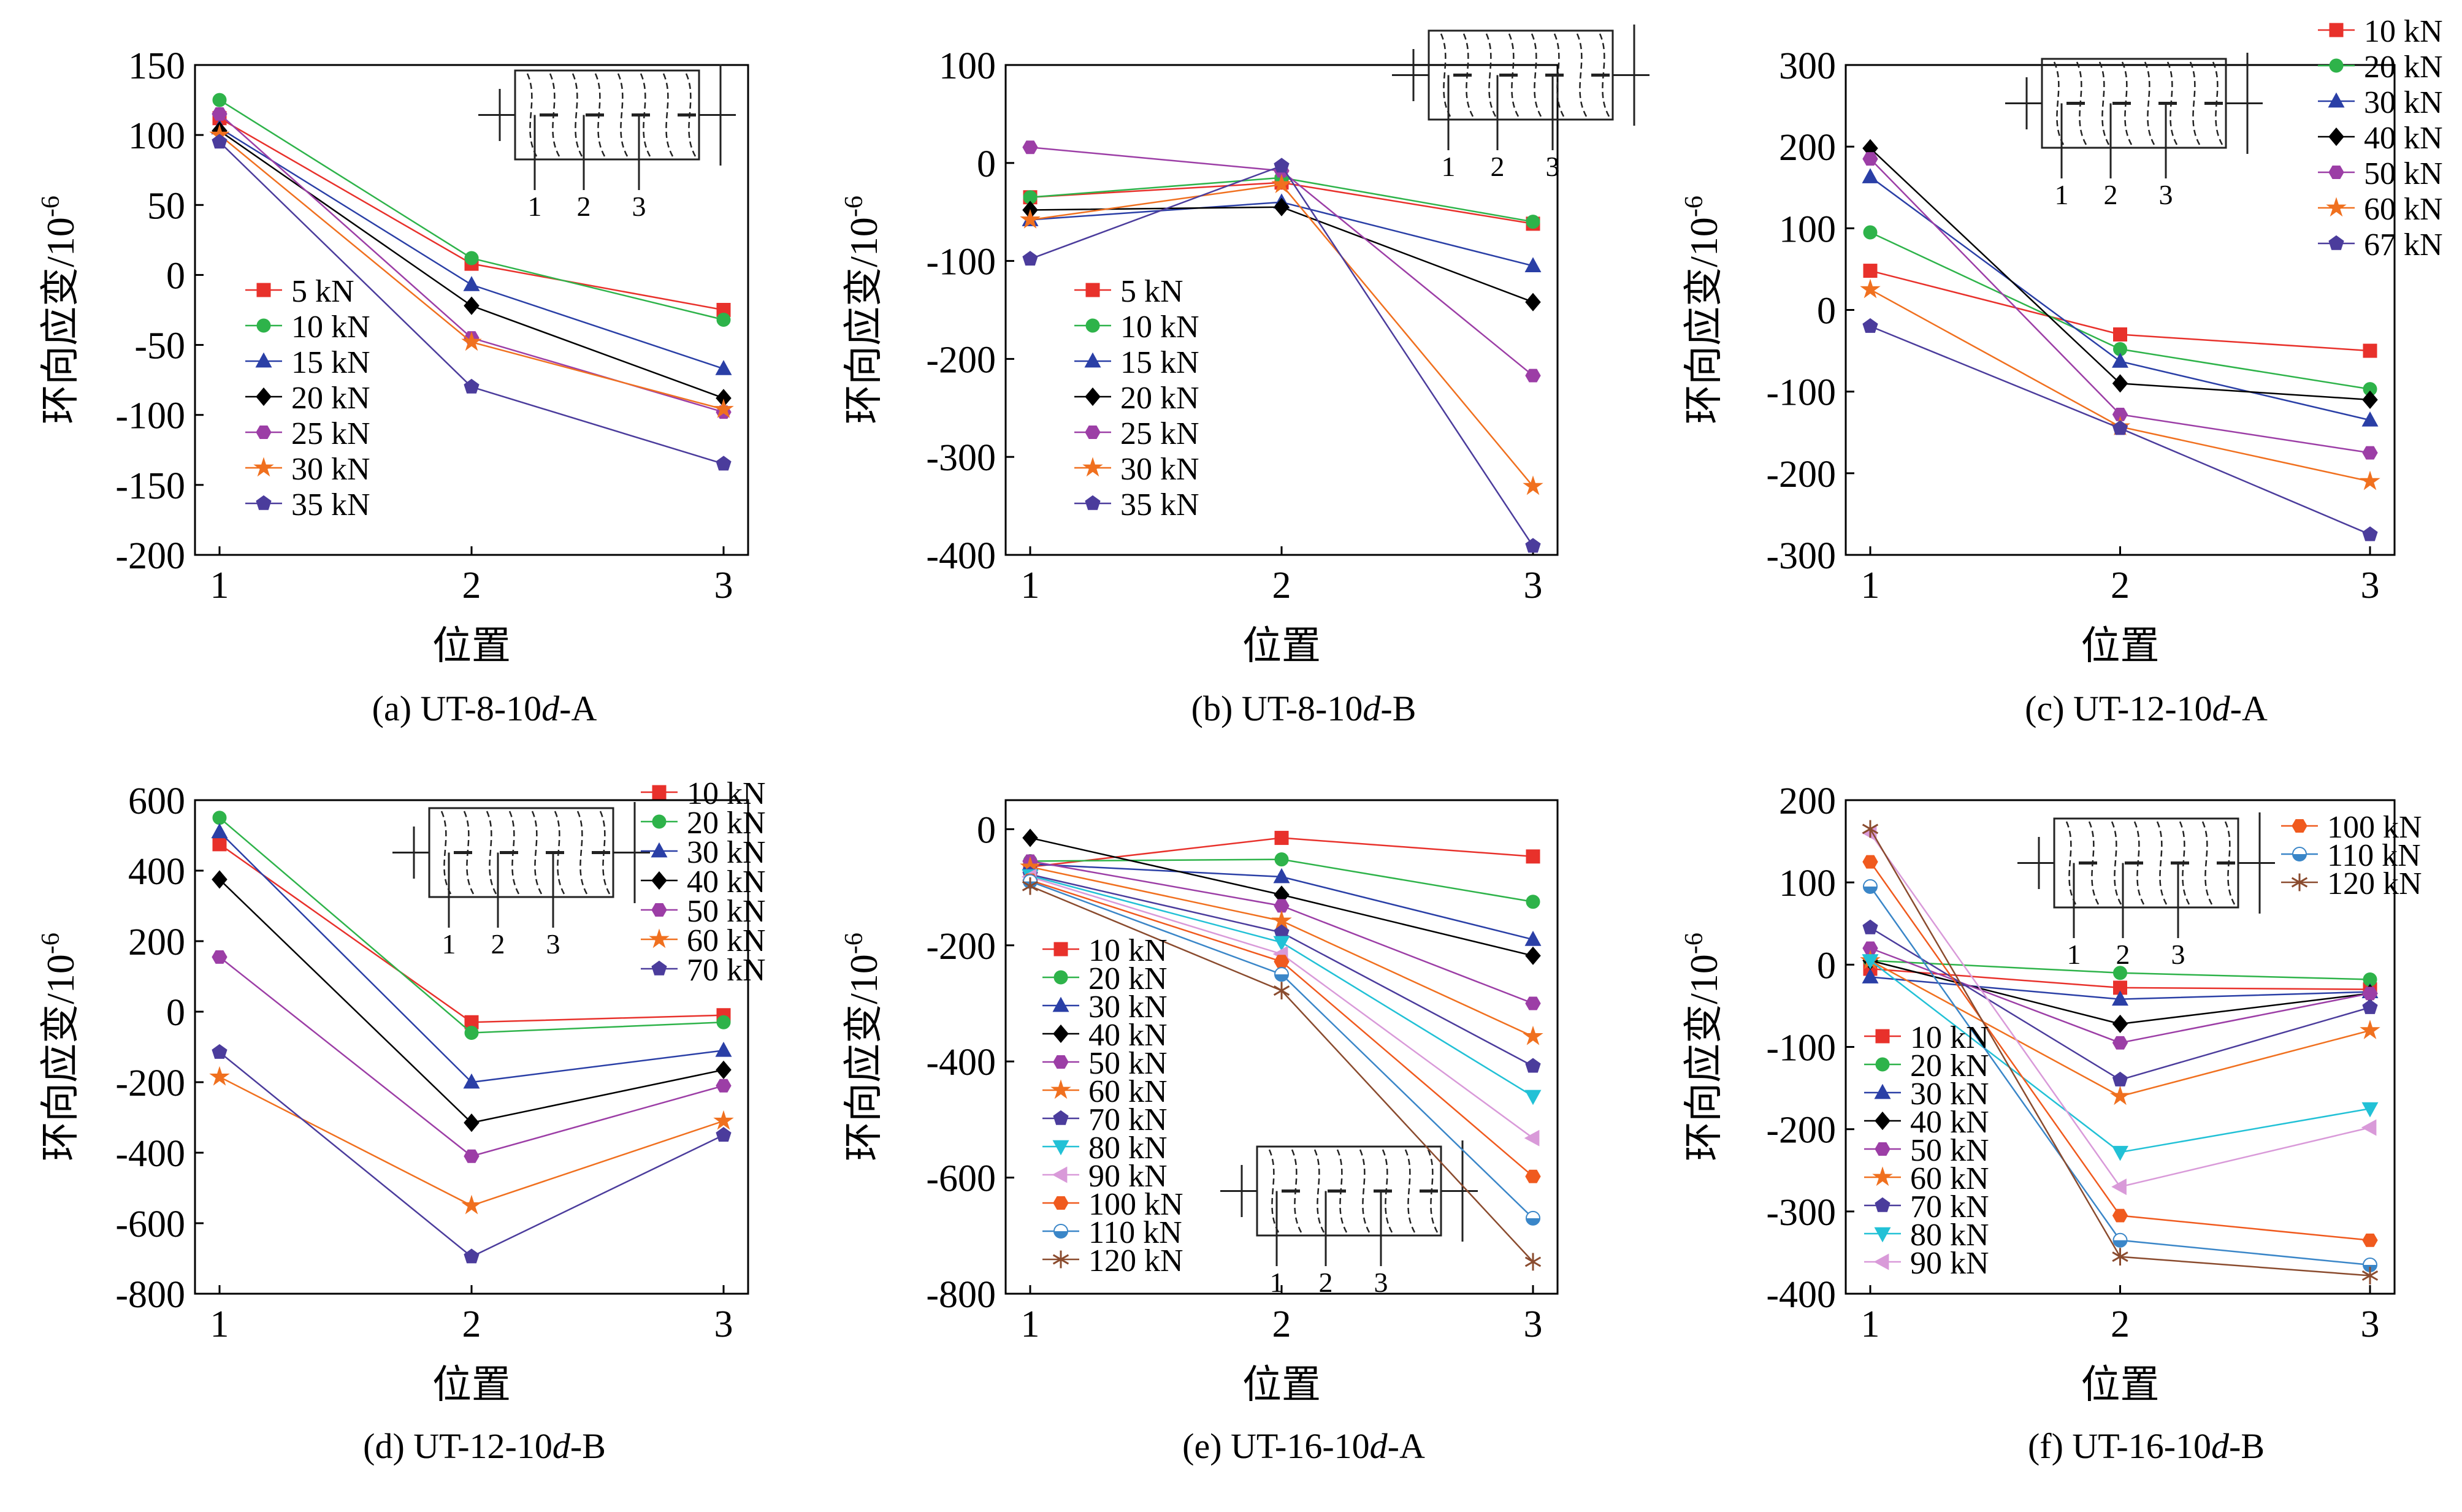  Describe the element at coordinates (535, 207) in the screenshot. I see `inset-label-1: 1` at that location.